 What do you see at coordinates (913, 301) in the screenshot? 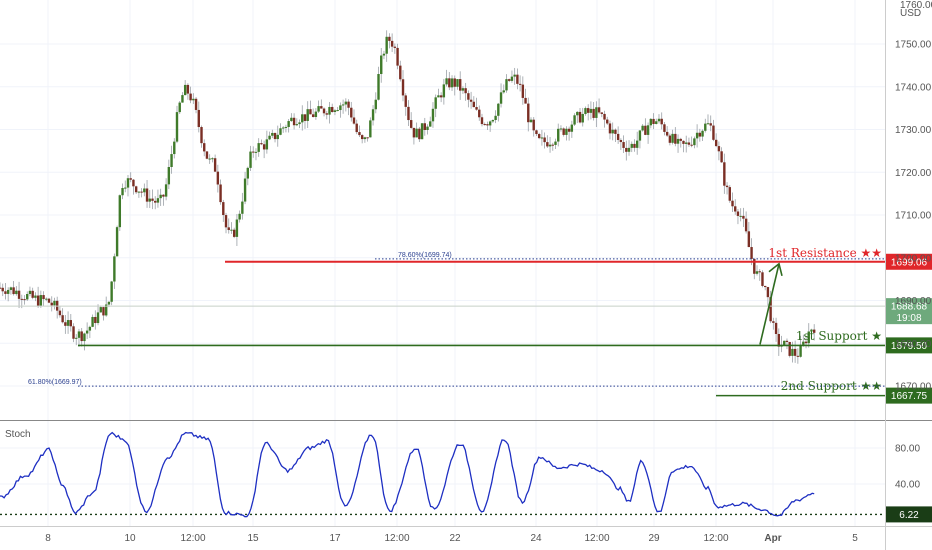
I see `price-tick-label: 1690.00` at bounding box center [913, 301].